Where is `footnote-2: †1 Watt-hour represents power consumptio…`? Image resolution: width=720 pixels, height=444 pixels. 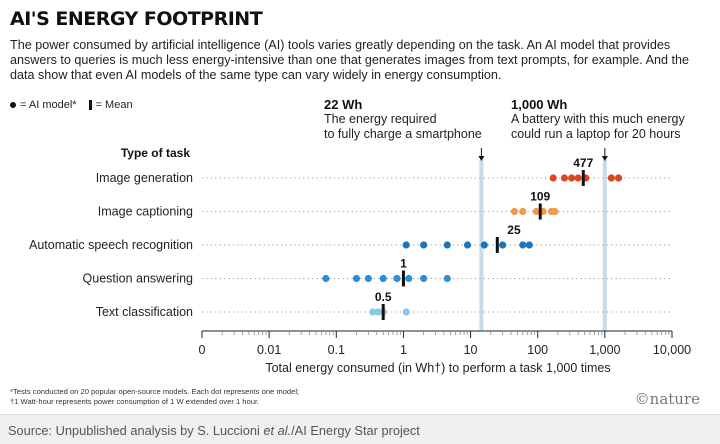 footnote-2: †1 Watt-hour represents power consumptio… is located at coordinates (135, 401).